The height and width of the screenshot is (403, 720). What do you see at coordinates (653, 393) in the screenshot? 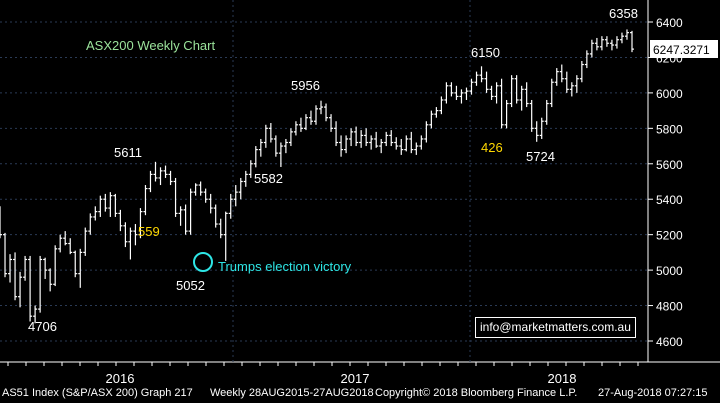
I see `footer-timestamp: 27-Aug-2018 07:27:15` at bounding box center [653, 393].